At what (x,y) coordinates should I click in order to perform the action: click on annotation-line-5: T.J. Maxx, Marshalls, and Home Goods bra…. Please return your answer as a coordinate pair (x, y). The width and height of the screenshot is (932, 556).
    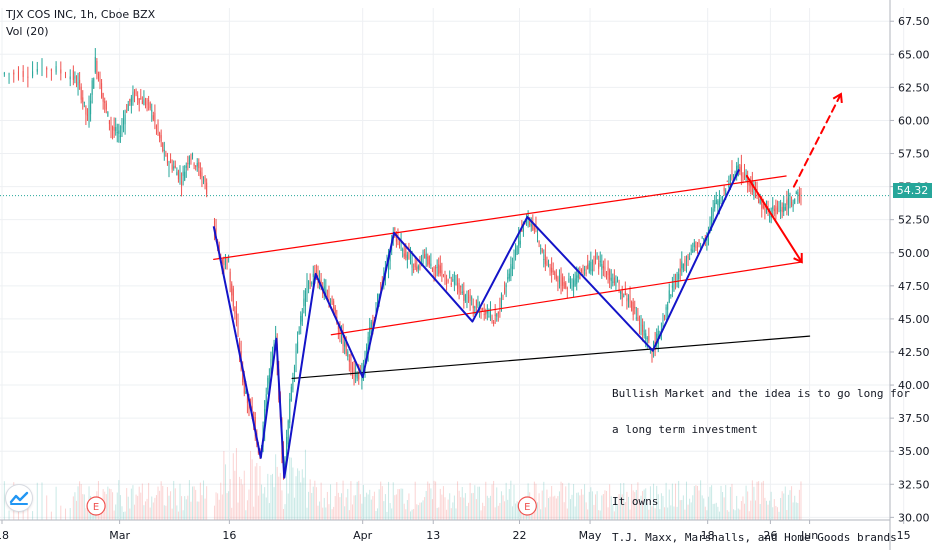
    Looking at the image, I should click on (754, 537).